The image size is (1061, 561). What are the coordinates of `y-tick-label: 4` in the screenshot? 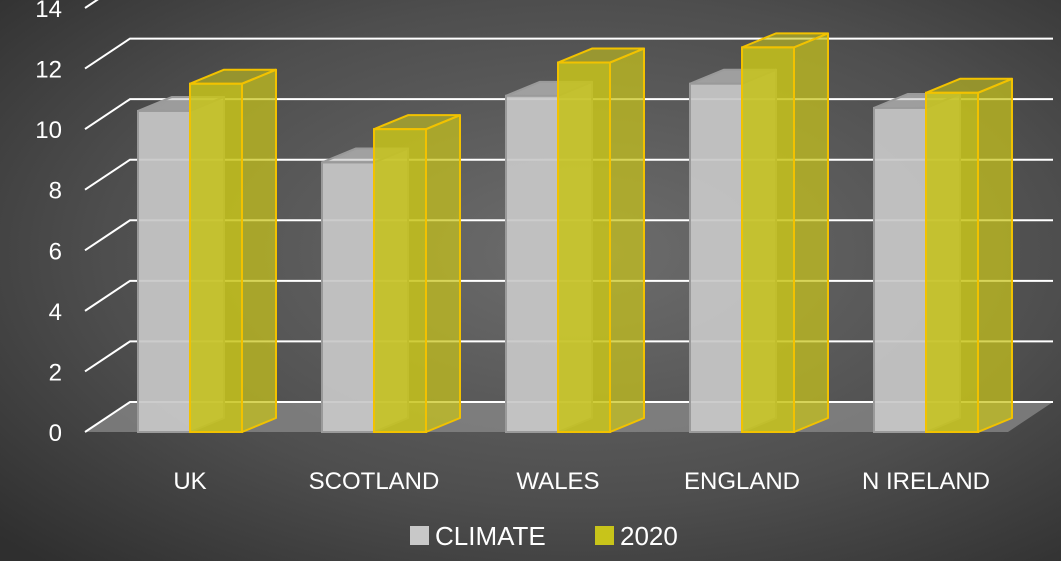 It's located at (55, 312).